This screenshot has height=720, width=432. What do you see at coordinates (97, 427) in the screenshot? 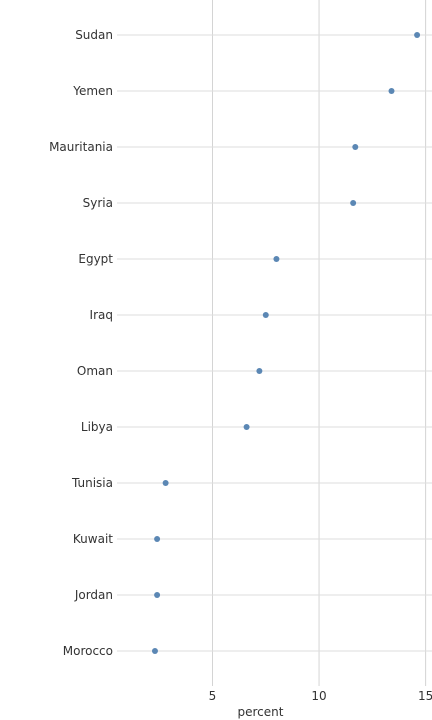
I see `category-label: Libya` at bounding box center [97, 427].